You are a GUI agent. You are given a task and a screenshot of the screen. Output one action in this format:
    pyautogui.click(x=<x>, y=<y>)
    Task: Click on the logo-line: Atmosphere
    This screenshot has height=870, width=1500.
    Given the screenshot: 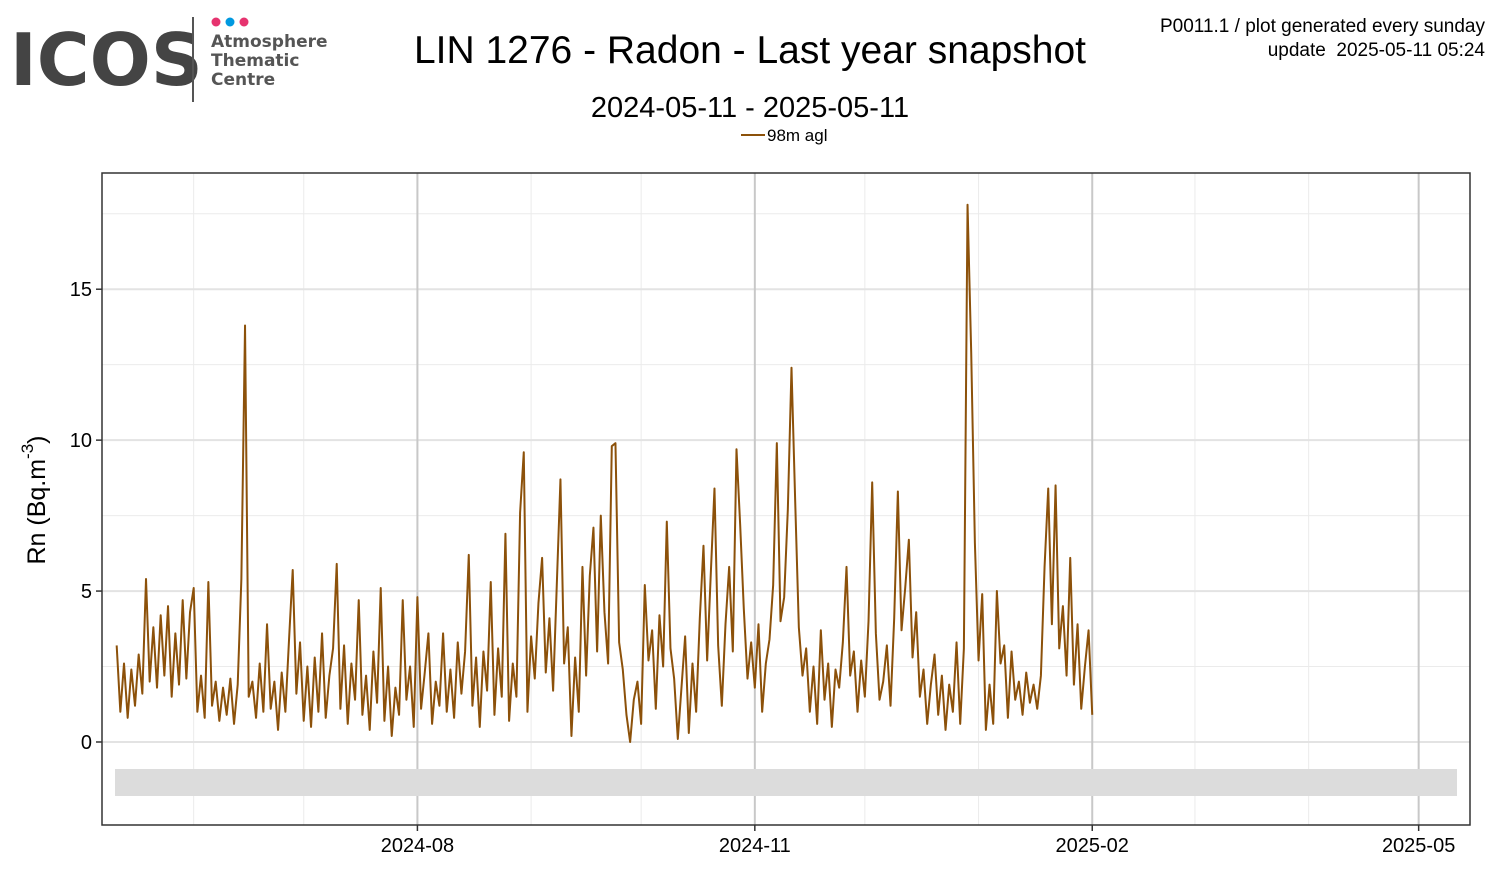 What is the action you would take?
    pyautogui.click(x=269, y=42)
    